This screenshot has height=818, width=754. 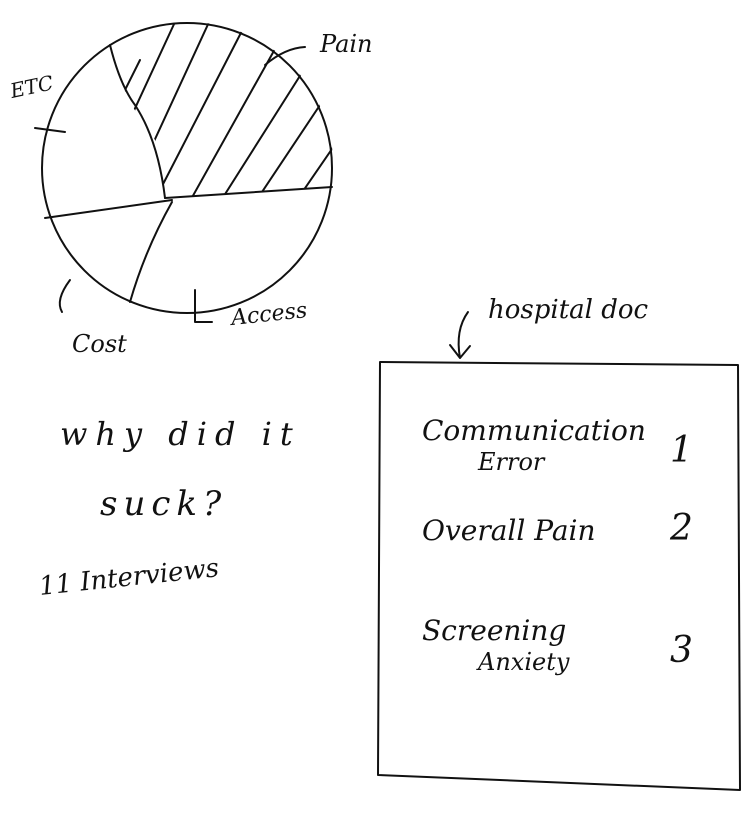 What do you see at coordinates (511, 462) in the screenshot?
I see `item-label: Error` at bounding box center [511, 462].